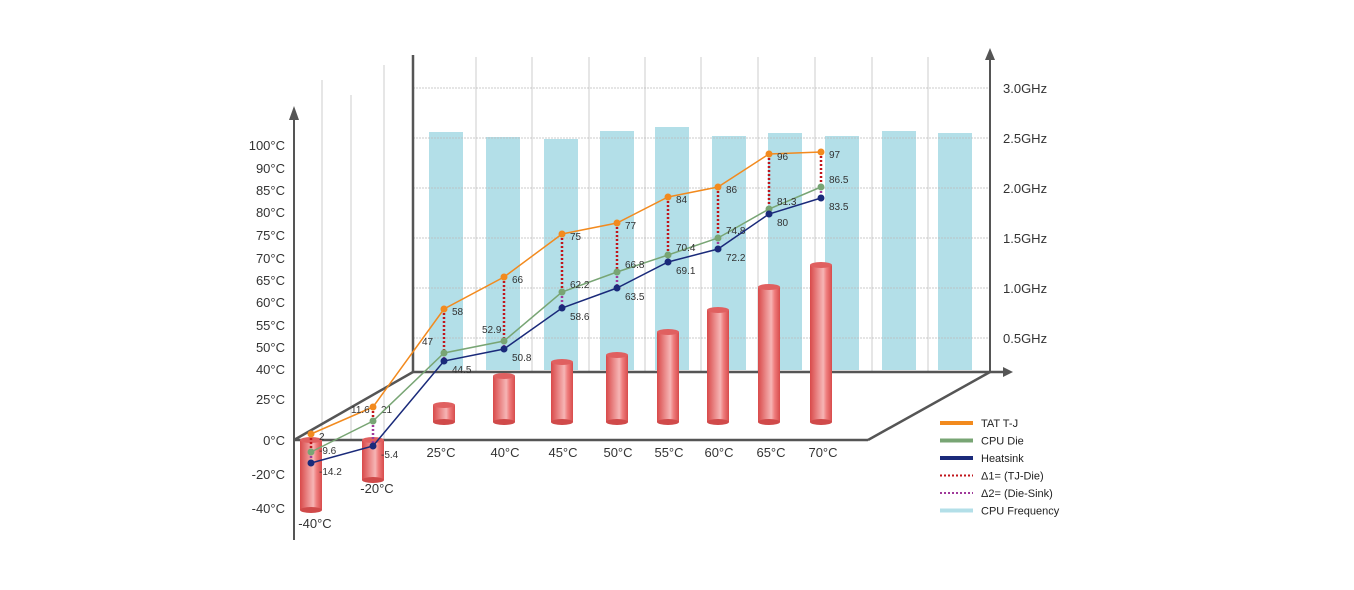  I want to click on category-label: 65°C, so click(770, 452).